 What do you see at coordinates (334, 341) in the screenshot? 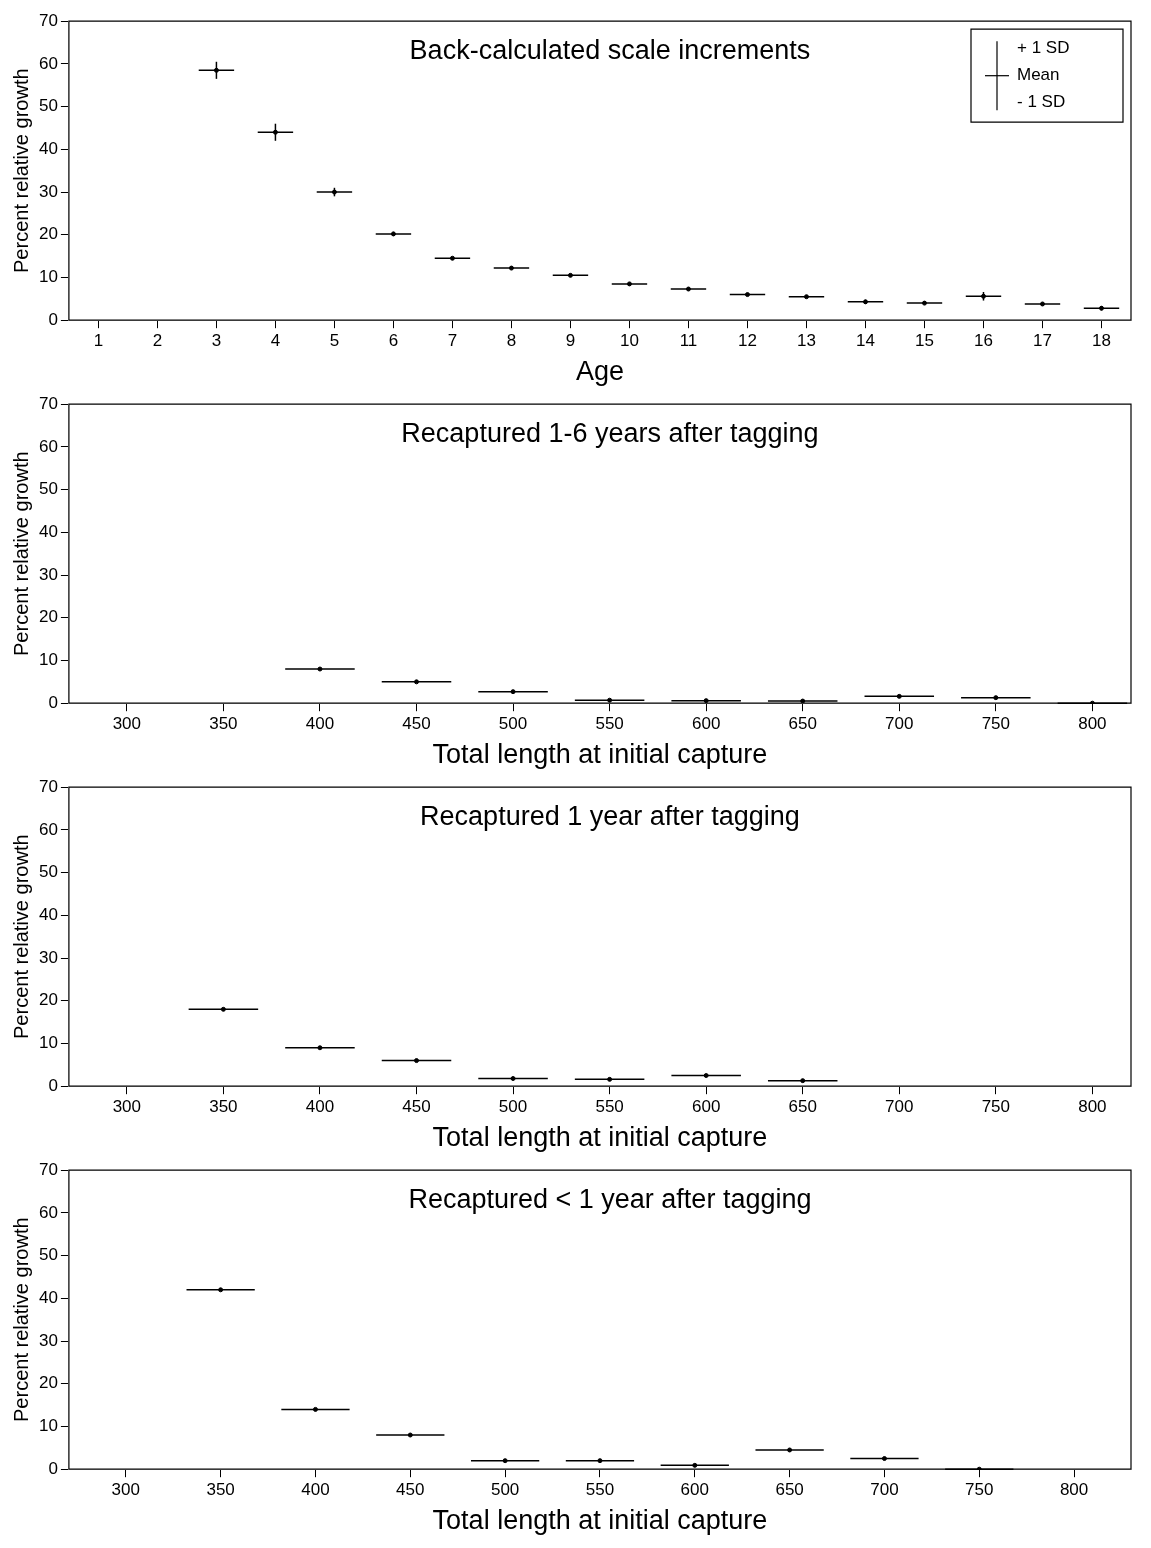
I see `x-tick-label: 5` at bounding box center [334, 341].